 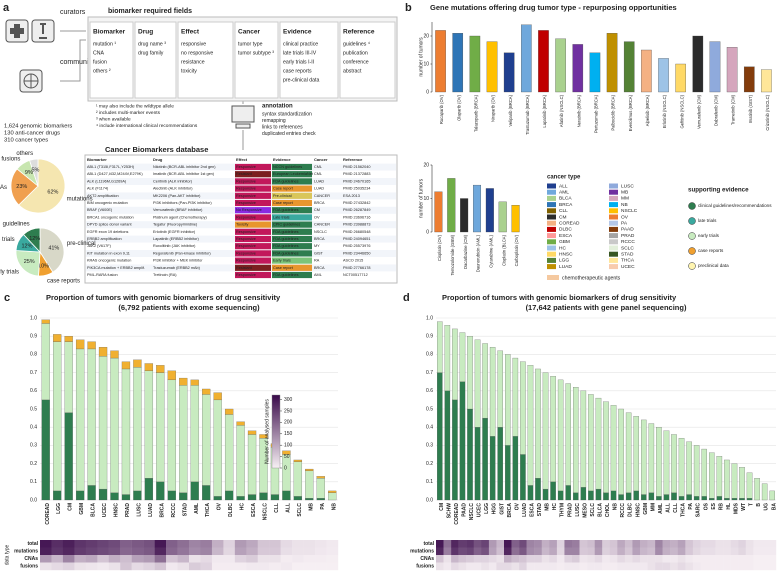 I want to click on legend-title: supporting evidence, so click(x=718, y=190).